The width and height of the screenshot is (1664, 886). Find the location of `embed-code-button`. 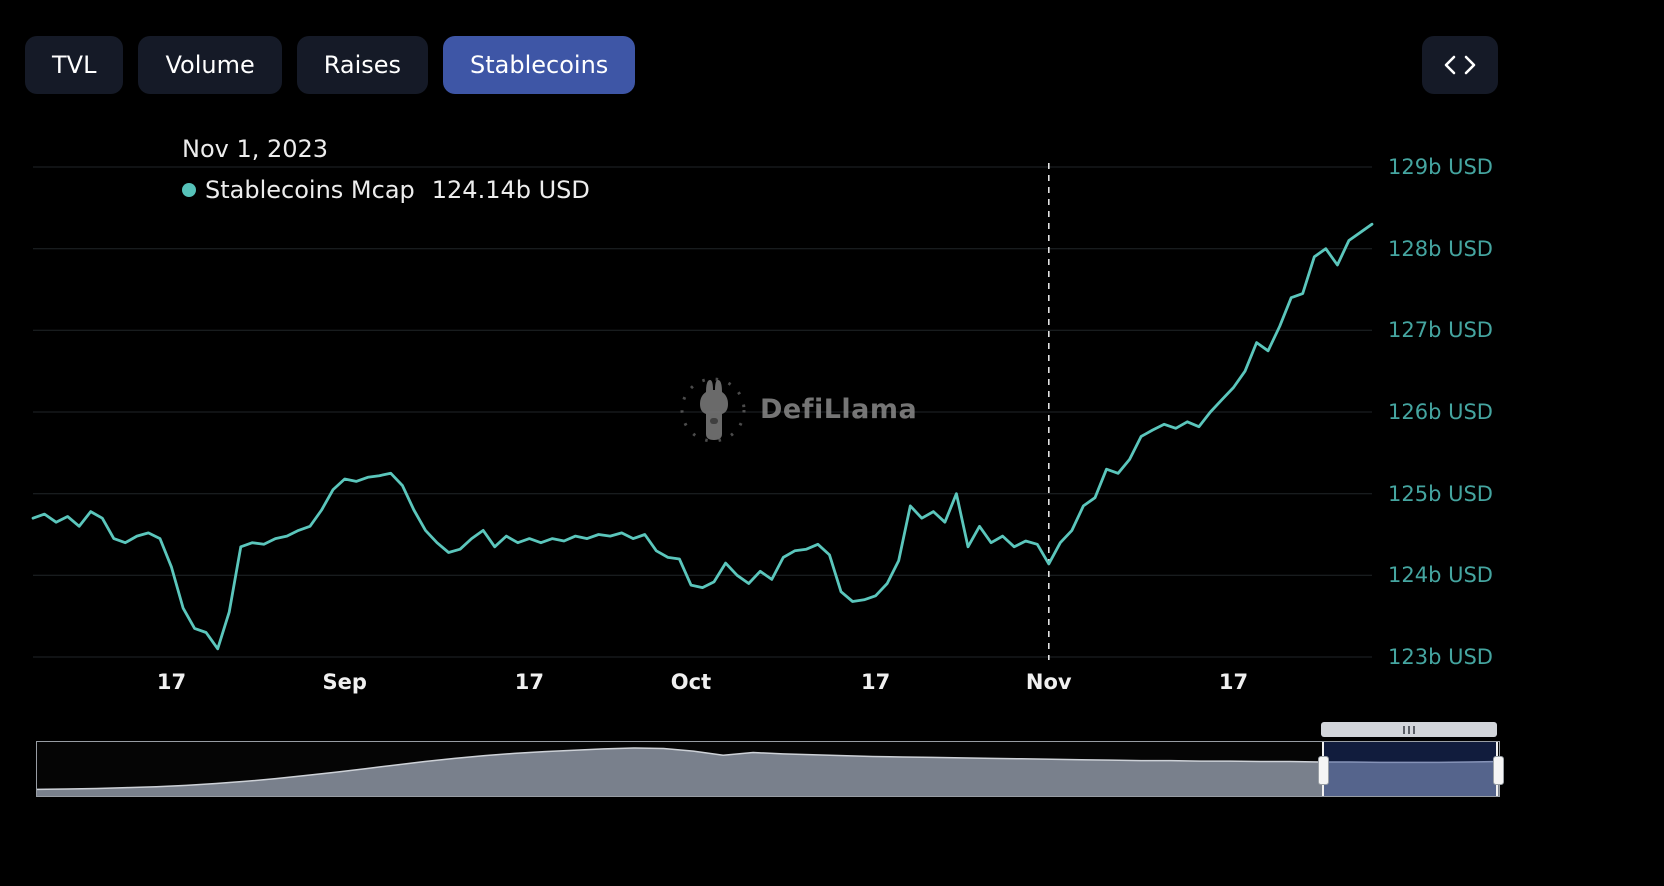

embed-code-button is located at coordinates (1460, 65).